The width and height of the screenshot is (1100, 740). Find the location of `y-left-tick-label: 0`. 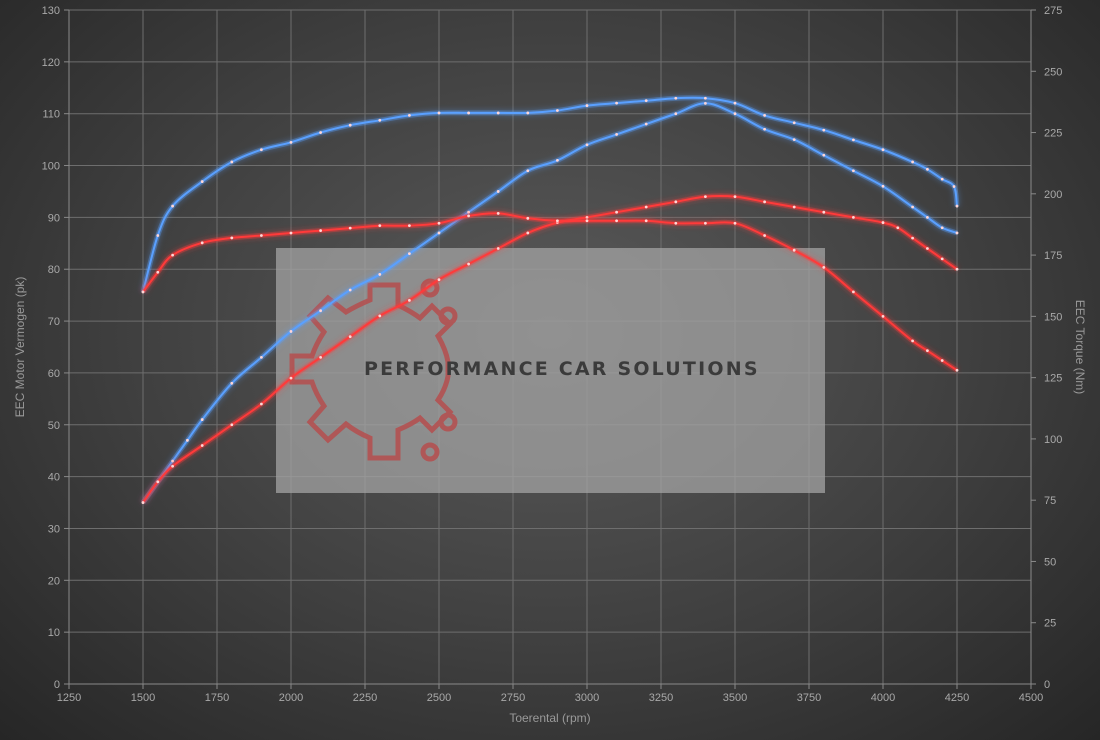

y-left-tick-label: 0 is located at coordinates (57, 685).